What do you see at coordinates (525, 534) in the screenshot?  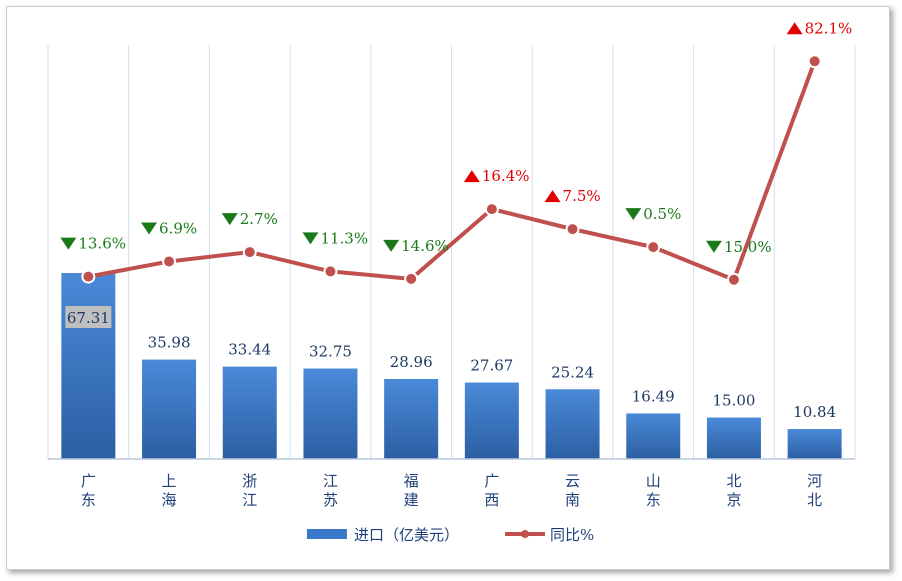 I see `legend-line-marker` at bounding box center [525, 534].